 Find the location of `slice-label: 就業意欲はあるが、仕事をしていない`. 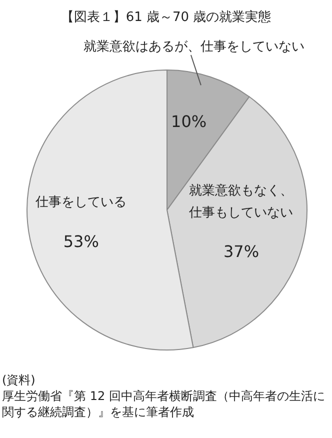

slice-label: 就業意欲はあるが、仕事をしていない is located at coordinates (194, 47).